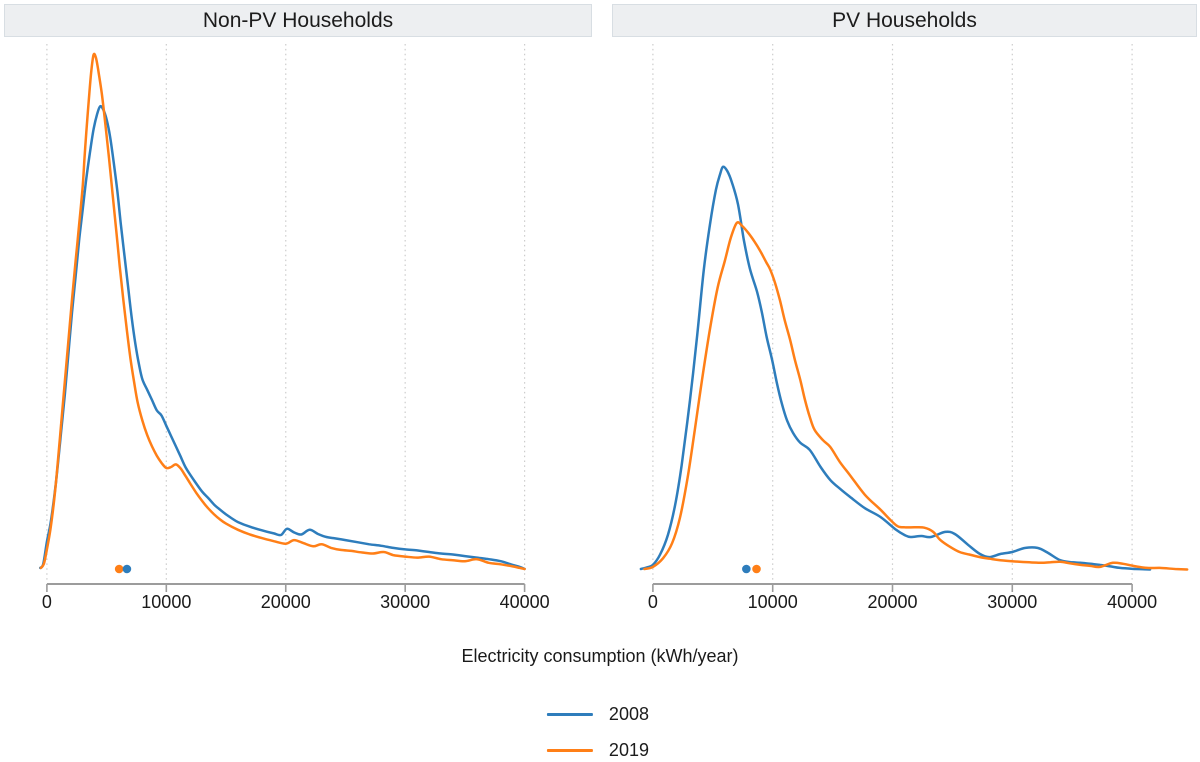 This screenshot has height=762, width=1200. Describe the element at coordinates (597, 750) in the screenshot. I see `legend-item-2019: 2019` at that location.